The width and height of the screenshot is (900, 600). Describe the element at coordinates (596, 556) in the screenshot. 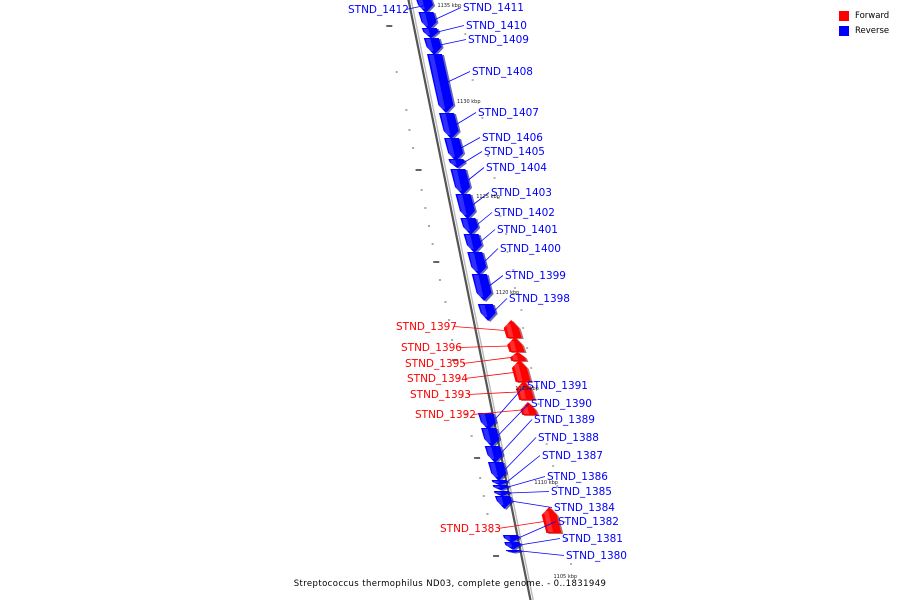

I see `gene-label: STND_1380` at that location.